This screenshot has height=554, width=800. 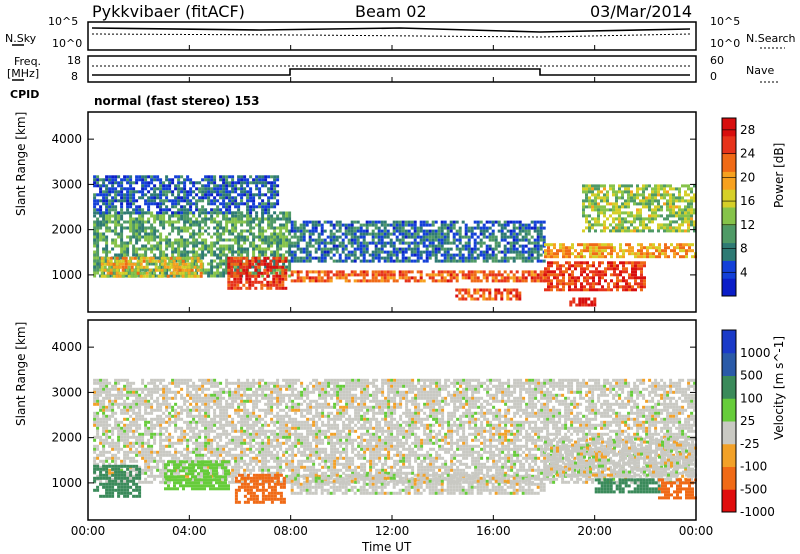 I want to click on nsearch-tick-top: 10^5, so click(x=725, y=21).